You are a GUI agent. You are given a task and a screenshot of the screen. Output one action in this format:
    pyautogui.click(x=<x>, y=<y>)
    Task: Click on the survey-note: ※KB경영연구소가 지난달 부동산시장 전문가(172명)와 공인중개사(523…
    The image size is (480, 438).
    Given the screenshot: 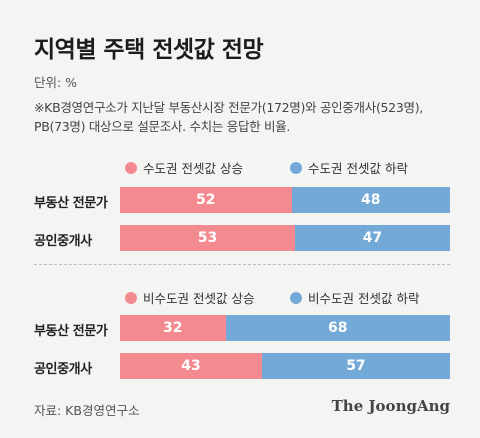 What is the action you would take?
    pyautogui.click(x=228, y=117)
    